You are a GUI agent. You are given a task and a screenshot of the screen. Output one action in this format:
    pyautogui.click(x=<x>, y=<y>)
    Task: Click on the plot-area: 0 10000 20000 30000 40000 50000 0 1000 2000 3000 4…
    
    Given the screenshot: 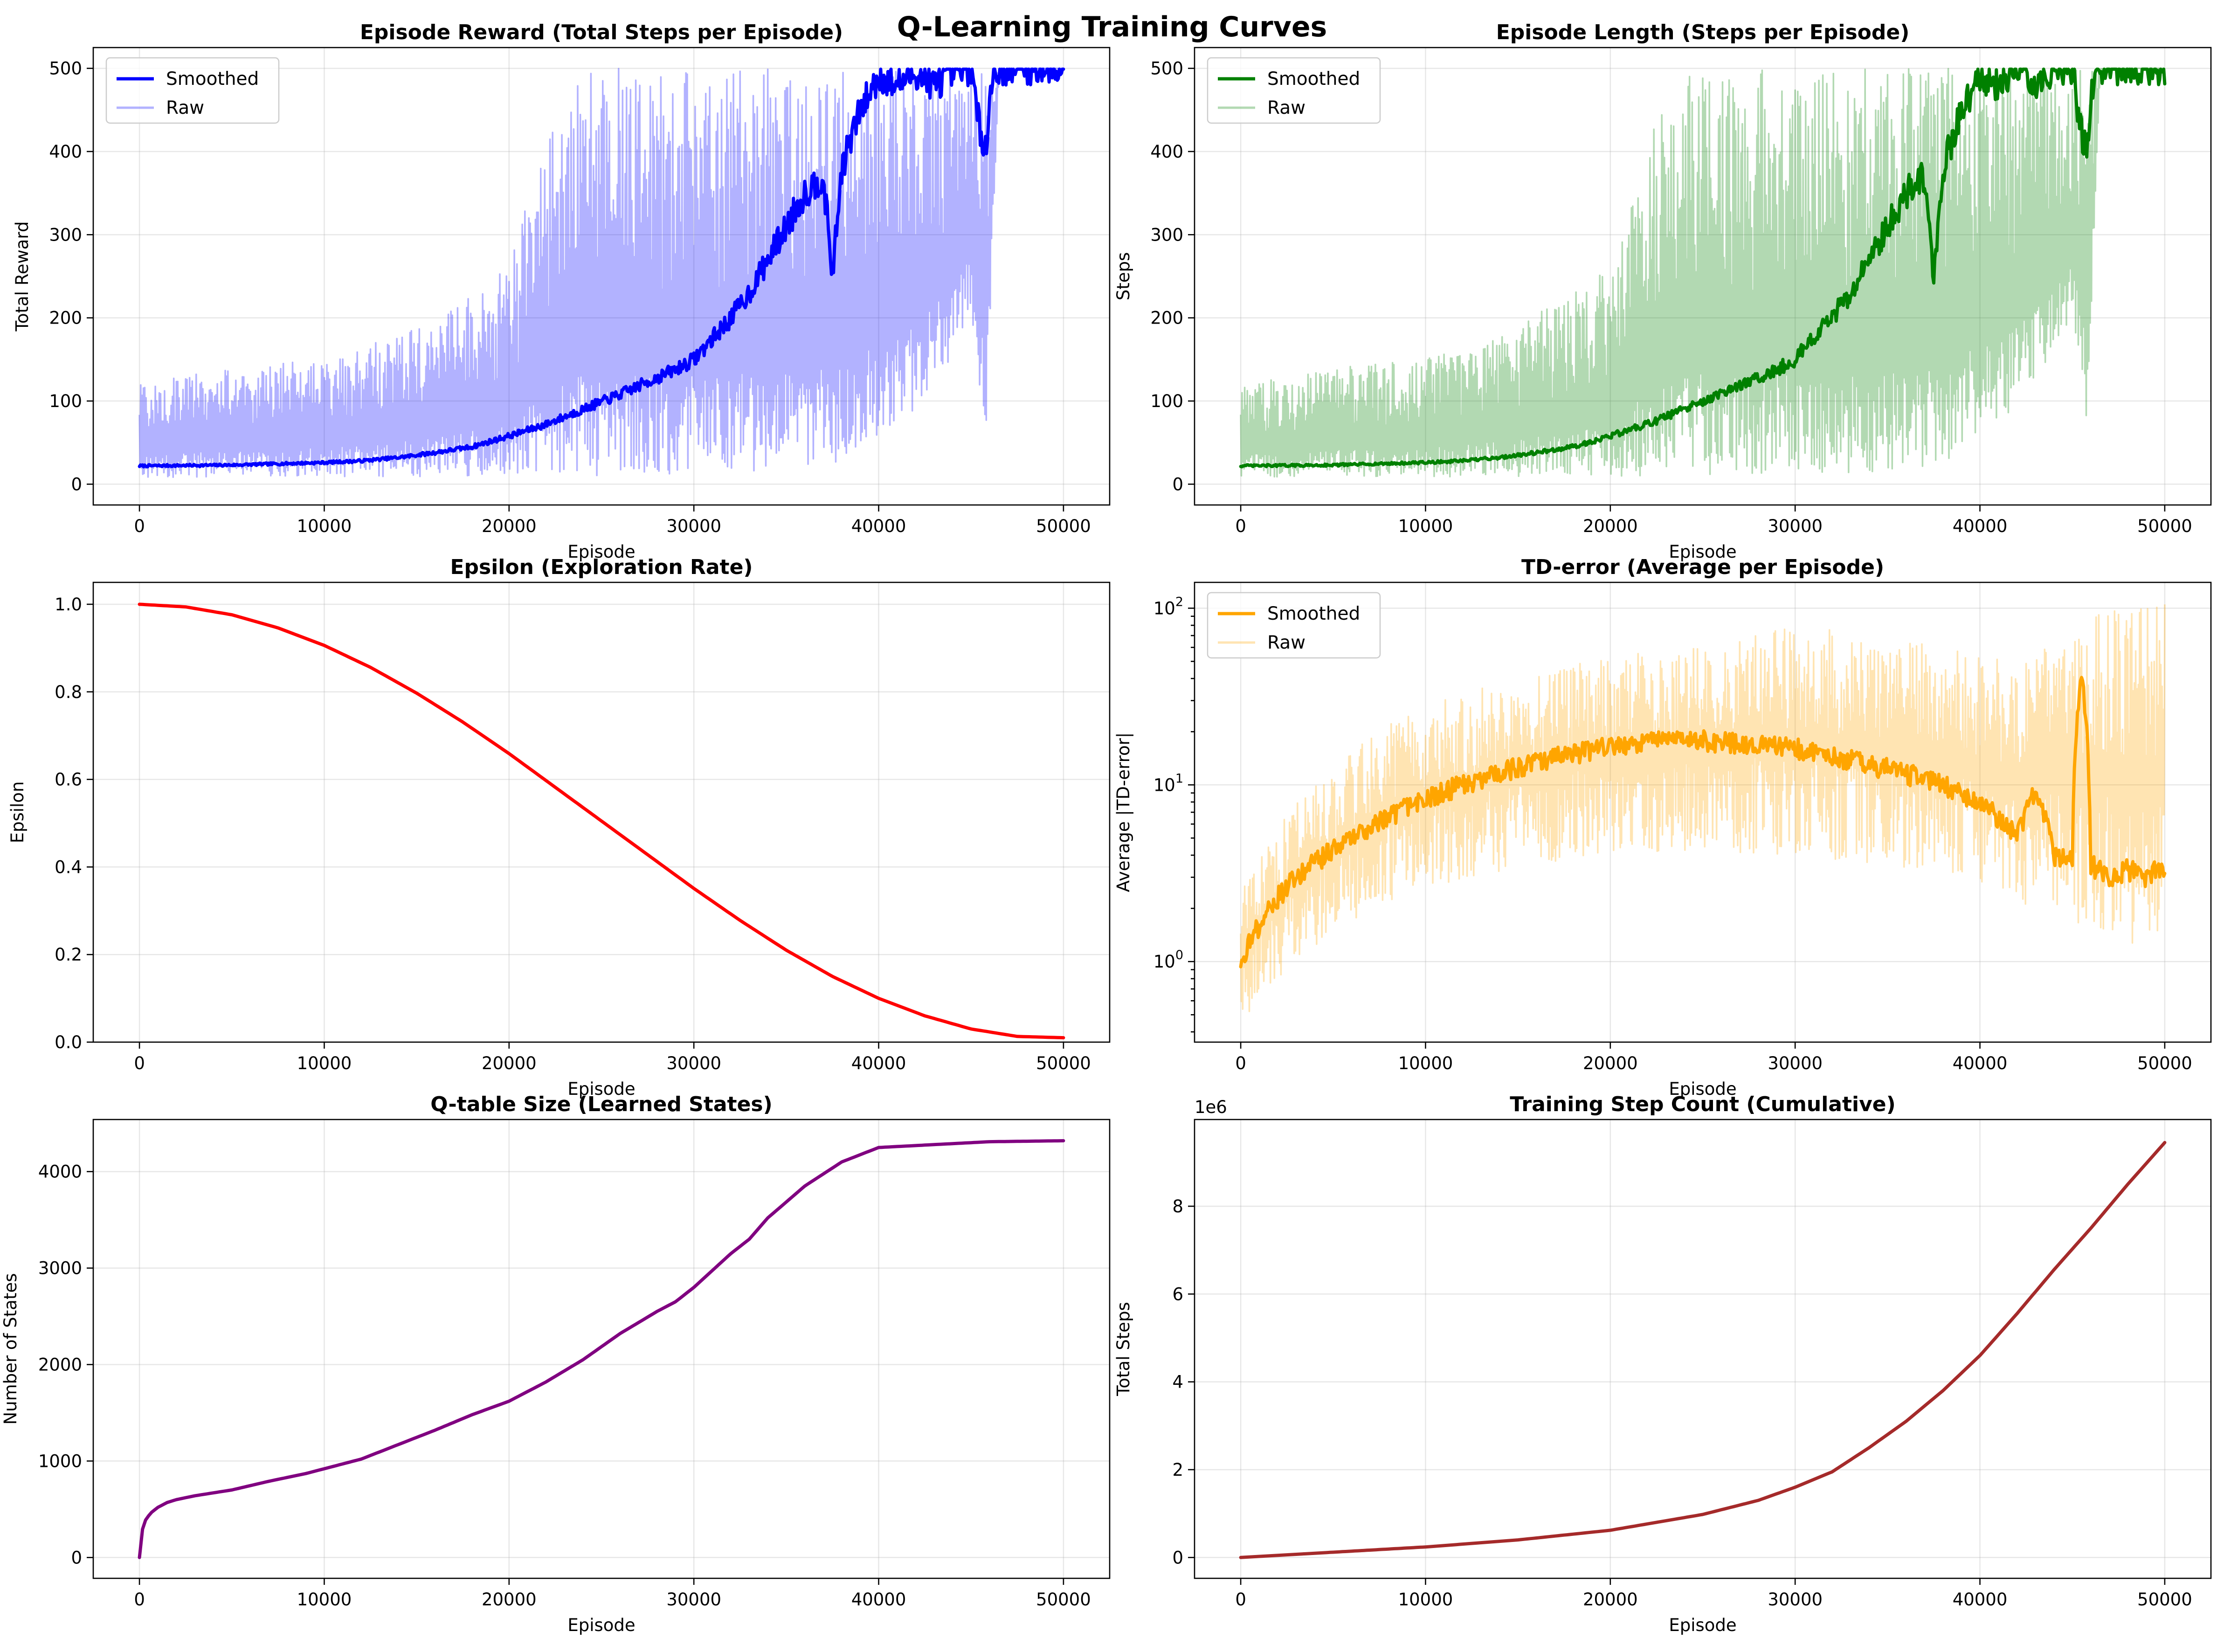 What is the action you would take?
    pyautogui.click(x=574, y=1365)
    